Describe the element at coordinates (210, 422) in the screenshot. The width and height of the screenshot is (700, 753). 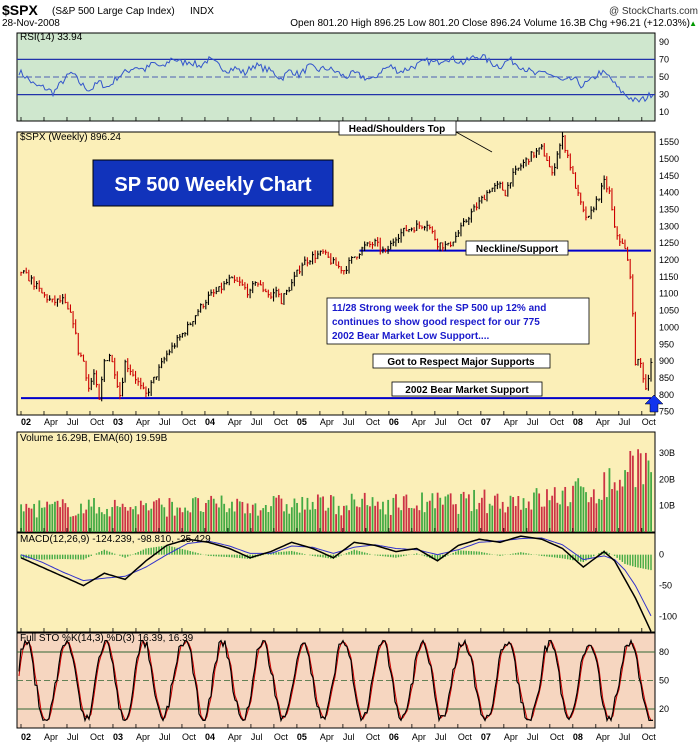
I see `price-x-tick: 04` at that location.